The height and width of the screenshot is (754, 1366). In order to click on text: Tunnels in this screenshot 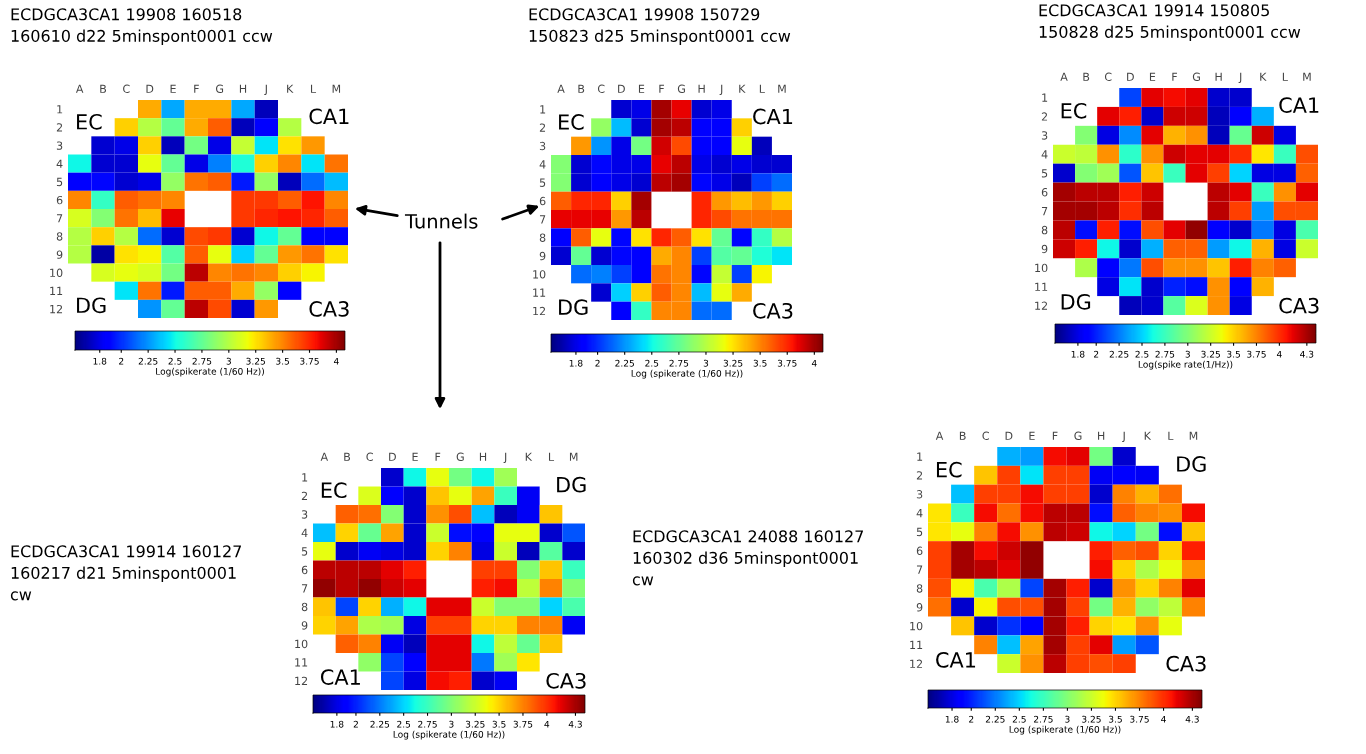, I will do `click(441, 221)`.